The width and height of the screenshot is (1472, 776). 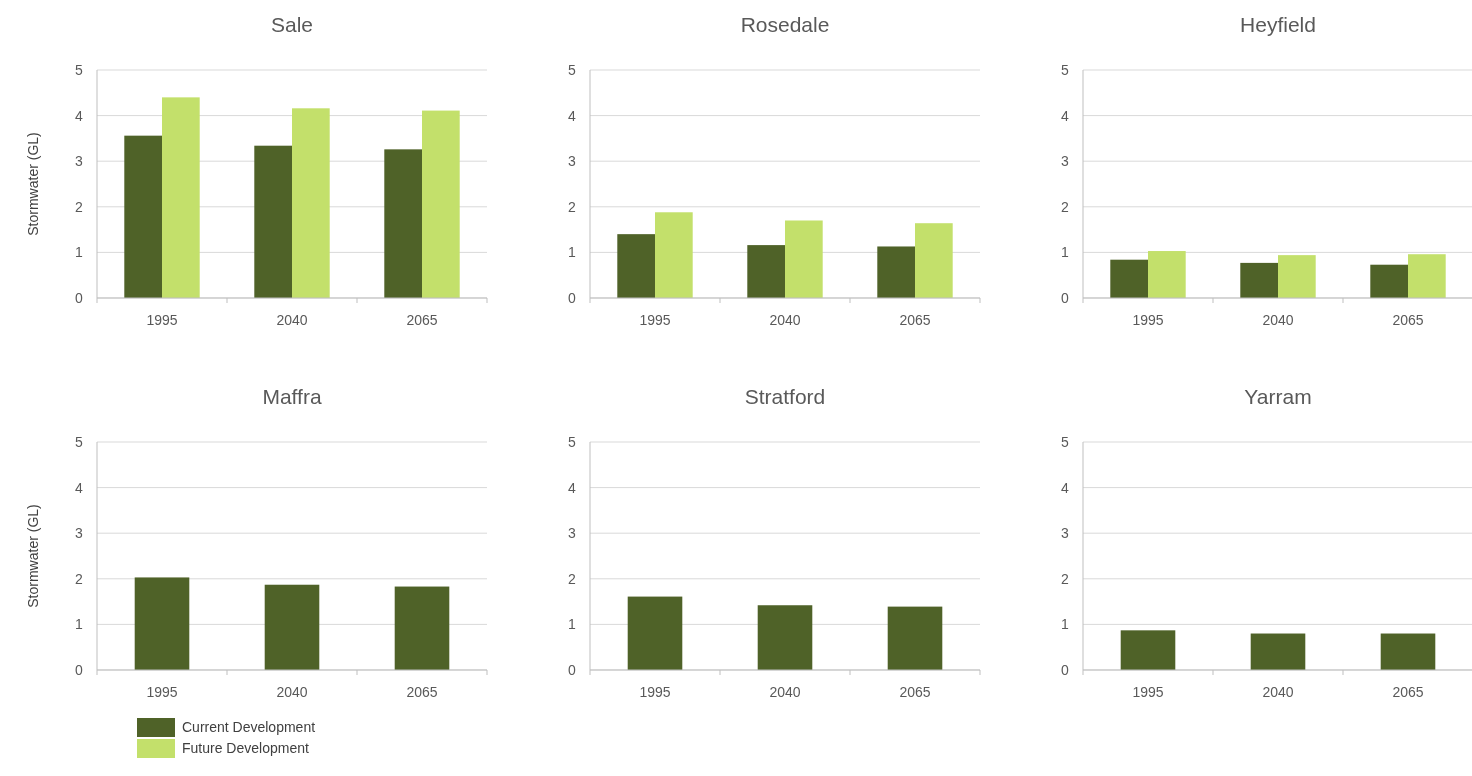 I want to click on chart-title: Sale, so click(x=292, y=24).